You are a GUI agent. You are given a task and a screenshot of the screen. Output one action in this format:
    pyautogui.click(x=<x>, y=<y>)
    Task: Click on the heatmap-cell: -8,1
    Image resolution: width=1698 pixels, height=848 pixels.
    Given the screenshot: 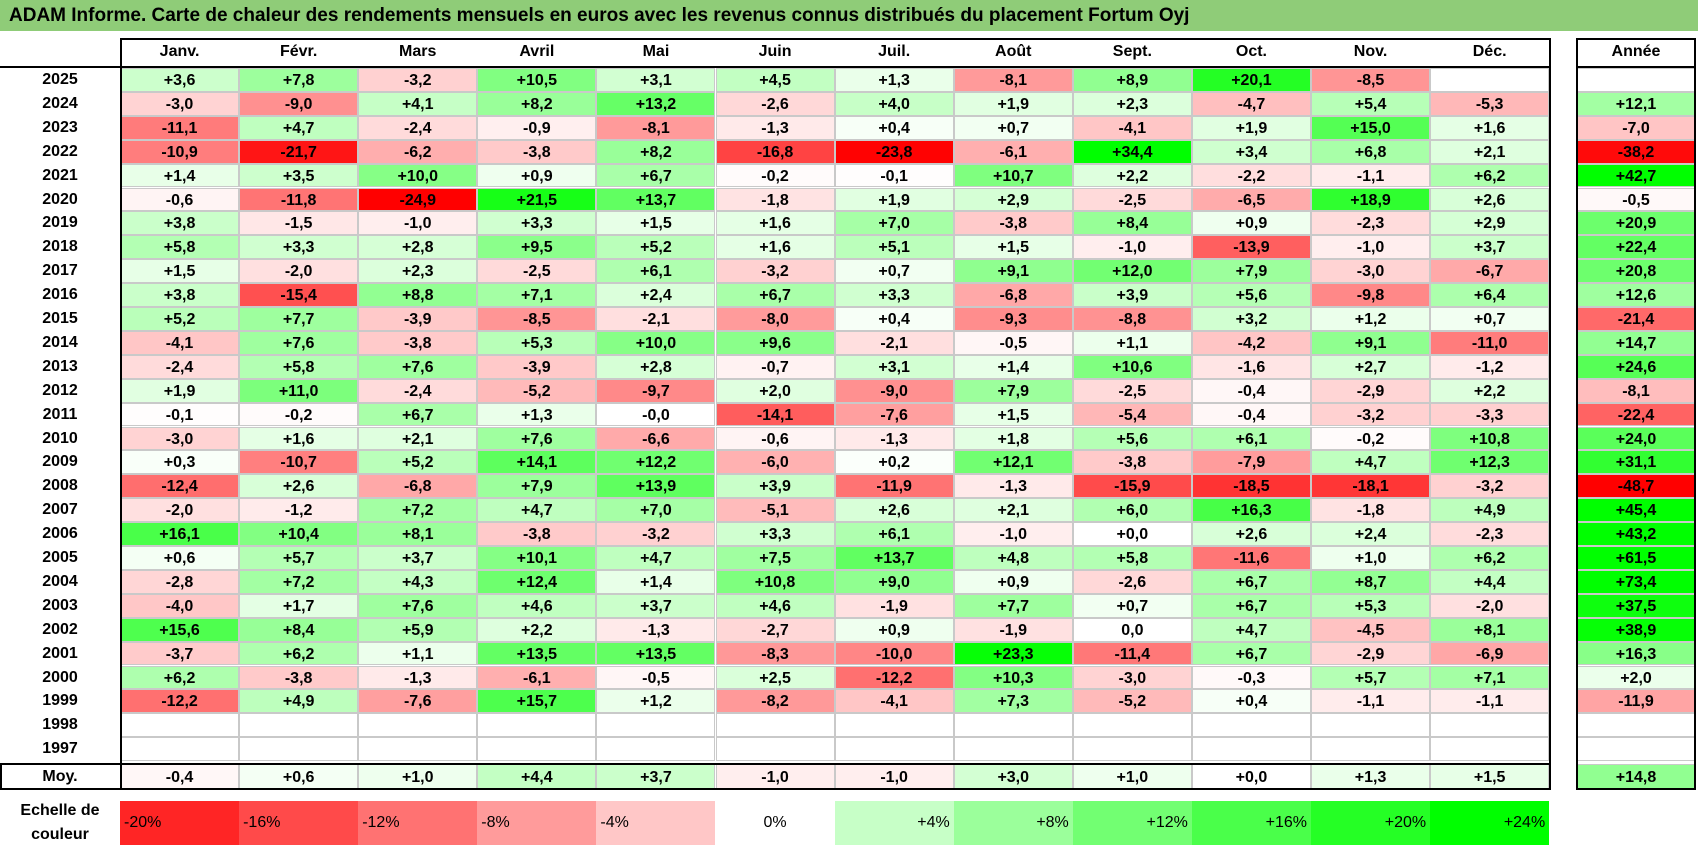 What is the action you would take?
    pyautogui.click(x=1013, y=80)
    